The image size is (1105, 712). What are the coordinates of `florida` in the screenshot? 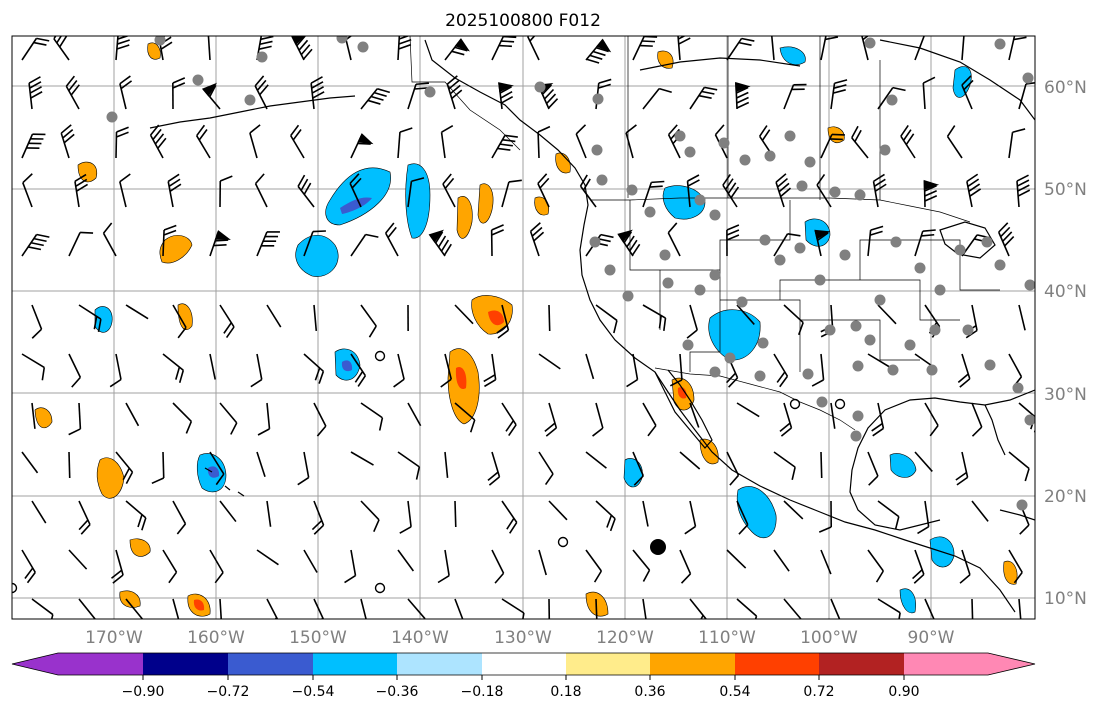 It's located at (995, 430).